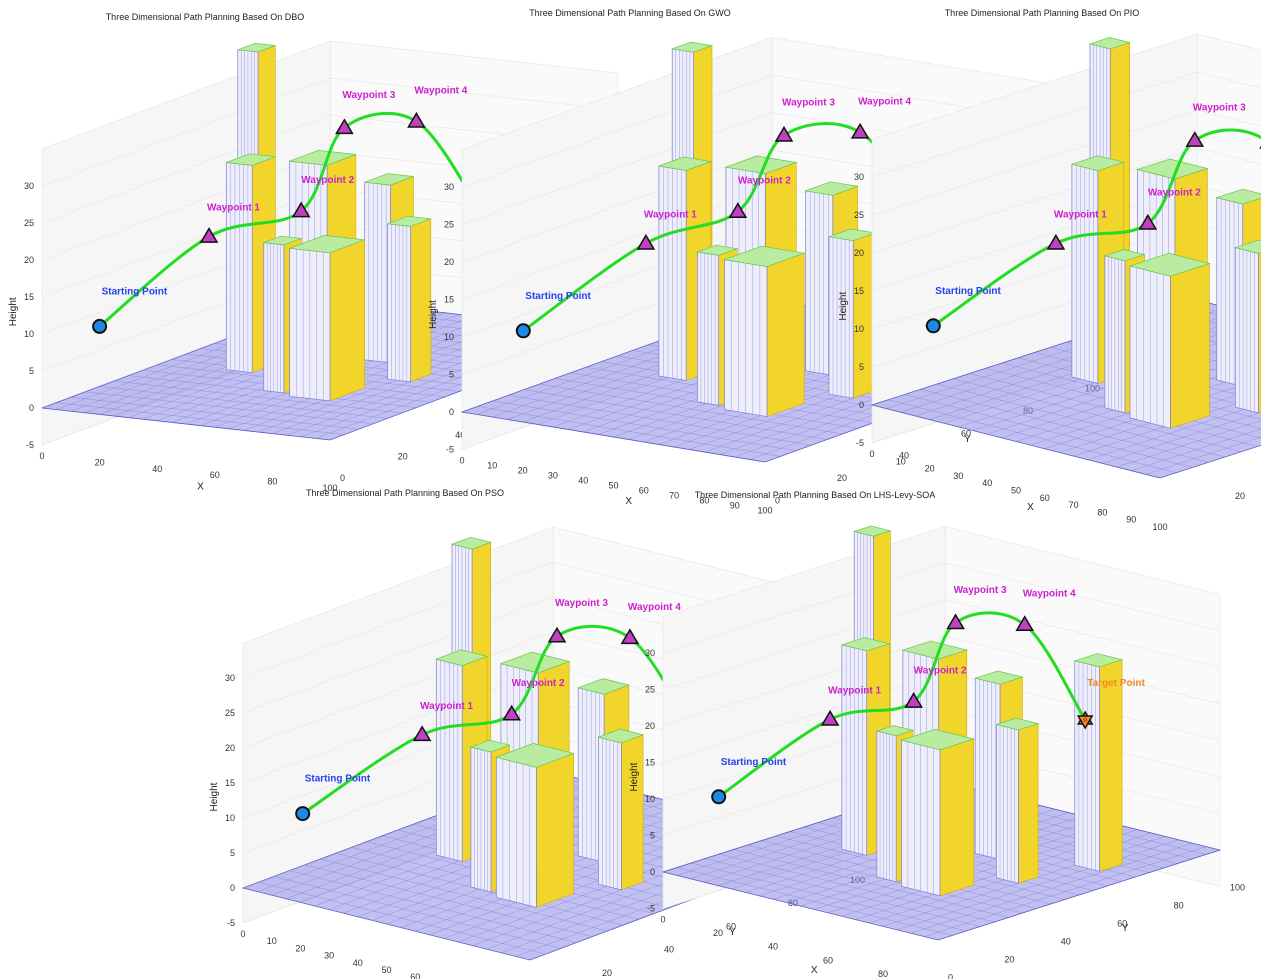 The image size is (1261, 979). I want to click on z-tick-label: -5, so click(860, 443).